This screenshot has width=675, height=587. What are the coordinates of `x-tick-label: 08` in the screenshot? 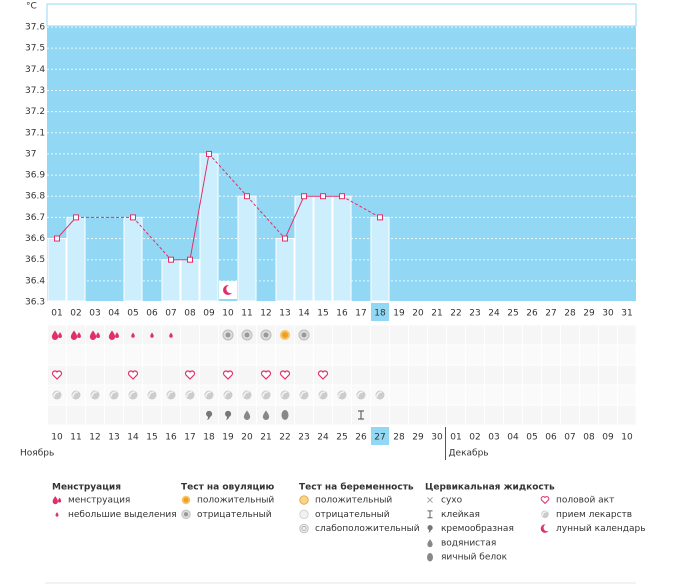 It's located at (190, 314).